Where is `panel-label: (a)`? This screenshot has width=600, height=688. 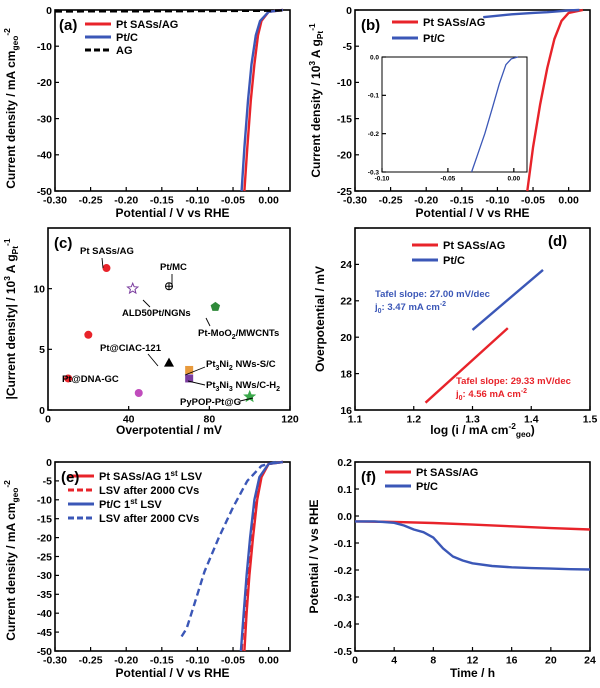 panel-label: (a) is located at coordinates (68, 25).